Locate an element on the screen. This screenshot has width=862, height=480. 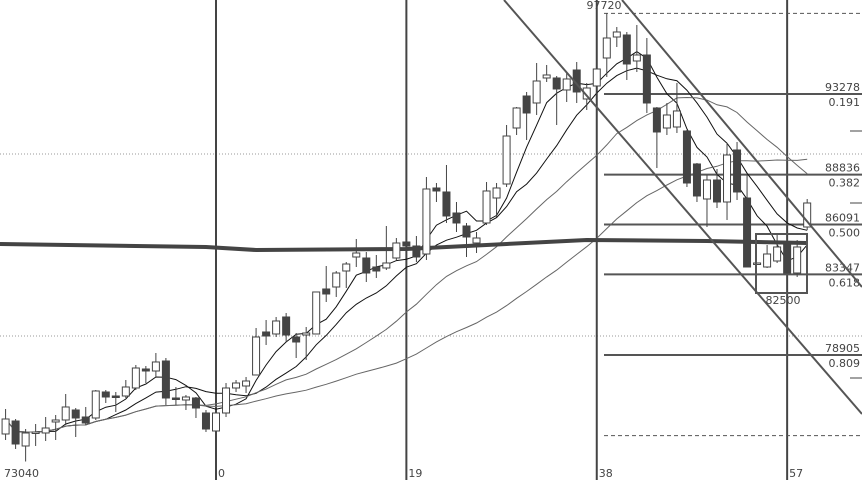
x-tick-label: 19 is located at coordinates (415, 473).